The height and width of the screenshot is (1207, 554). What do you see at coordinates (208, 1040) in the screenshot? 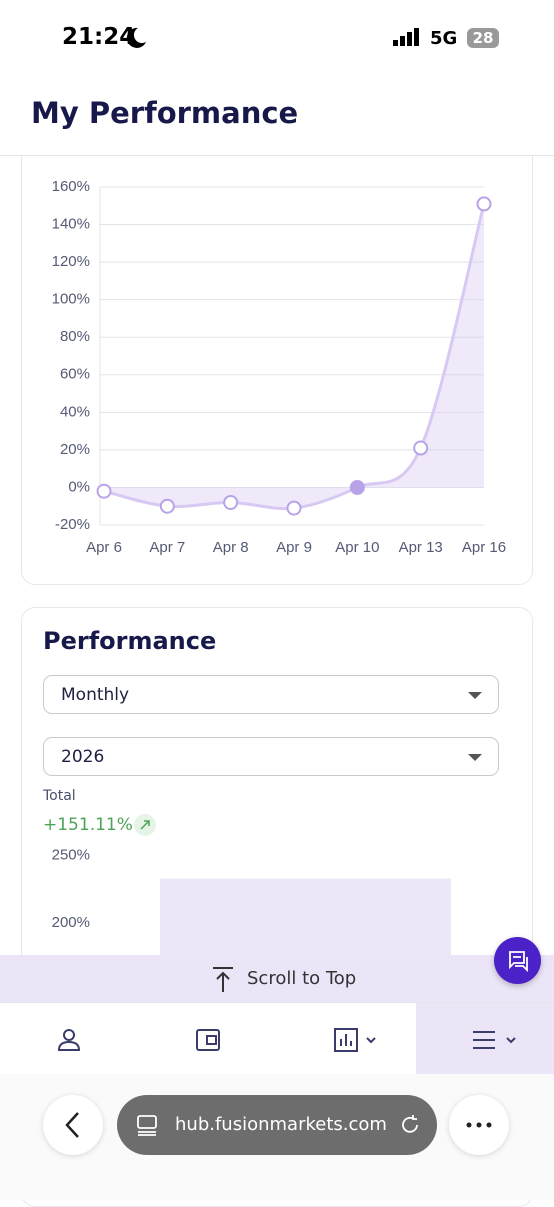
I see `wallet-tab` at bounding box center [208, 1040].